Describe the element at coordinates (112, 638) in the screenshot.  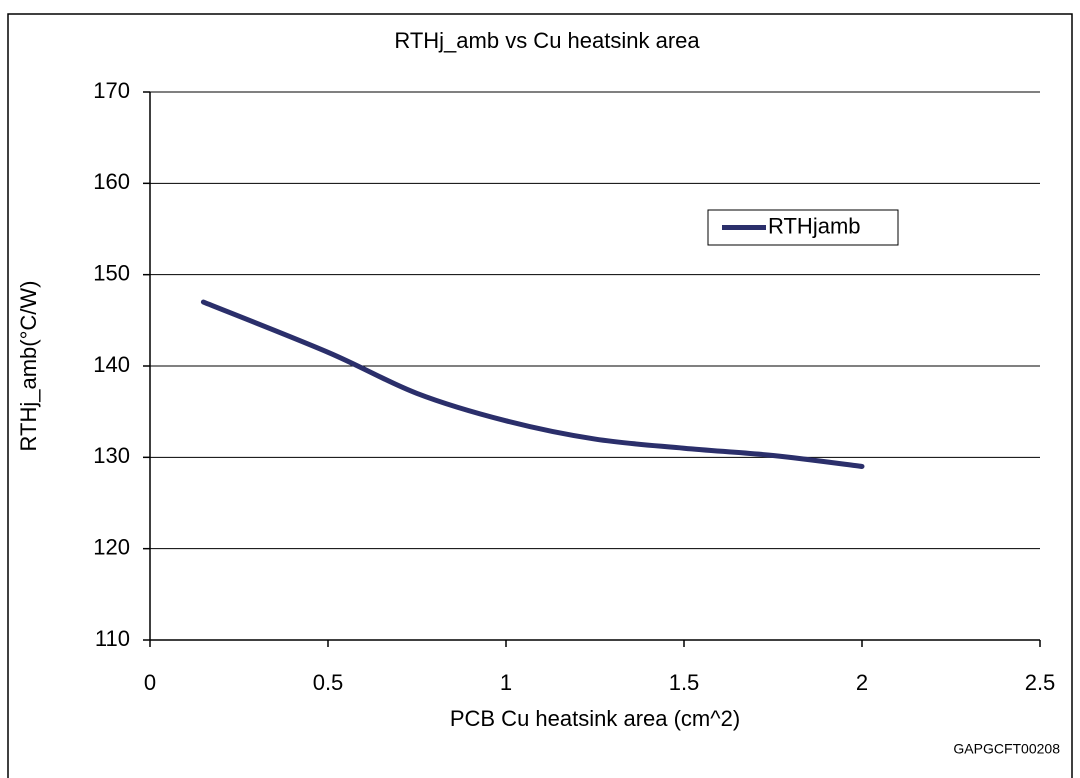
I see `y-tick-label: 110` at that location.